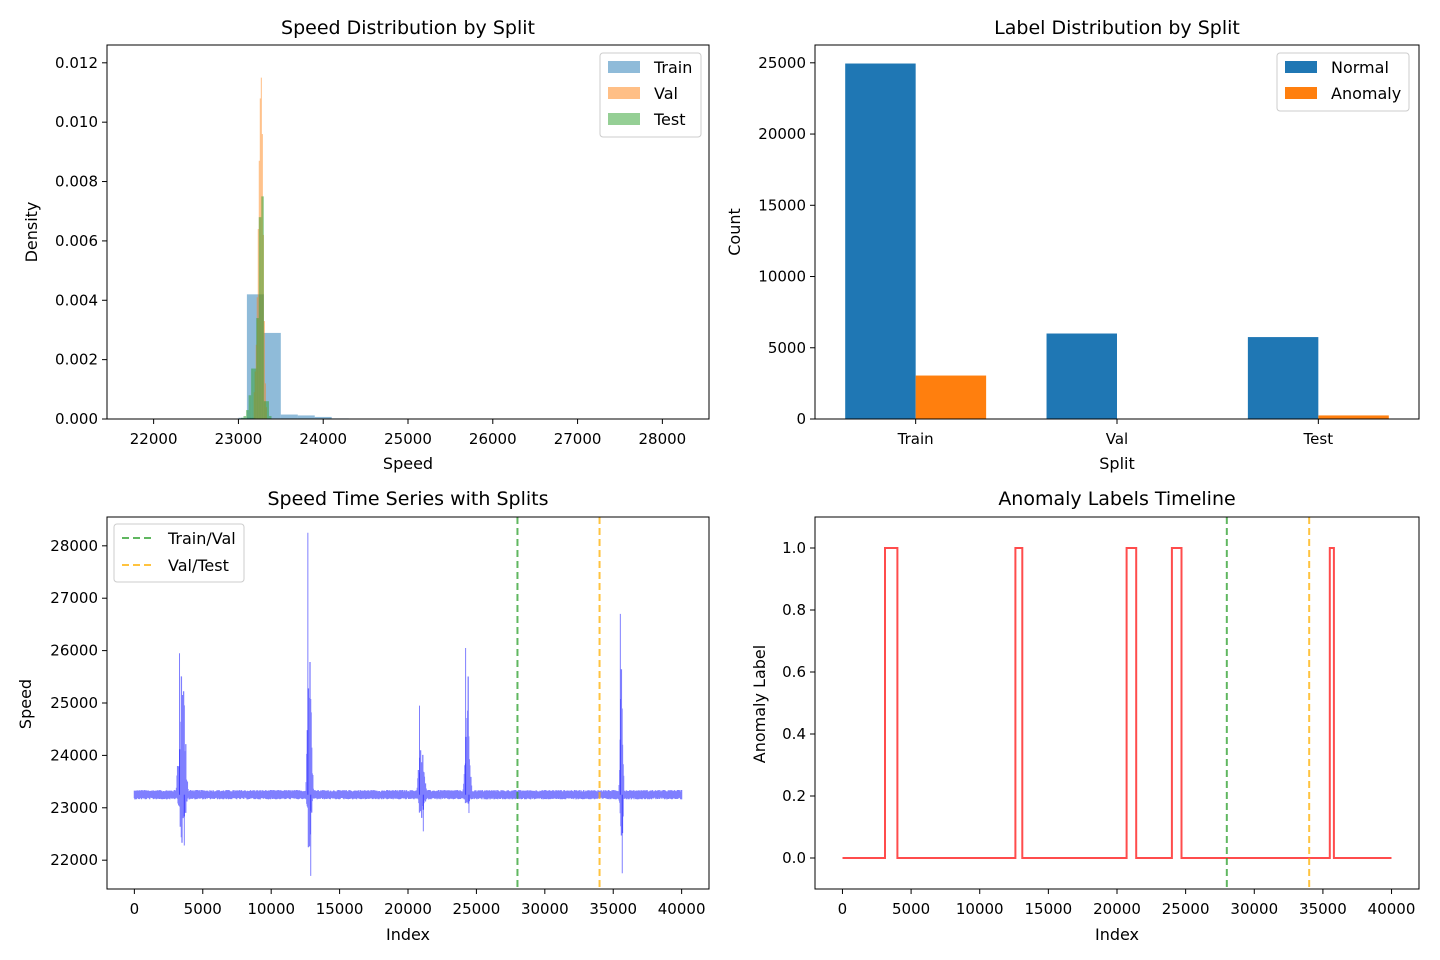 This screenshot has width=1440, height=960. What do you see at coordinates (794, 610) in the screenshot?
I see `y-tick-label: 0.8` at bounding box center [794, 610].